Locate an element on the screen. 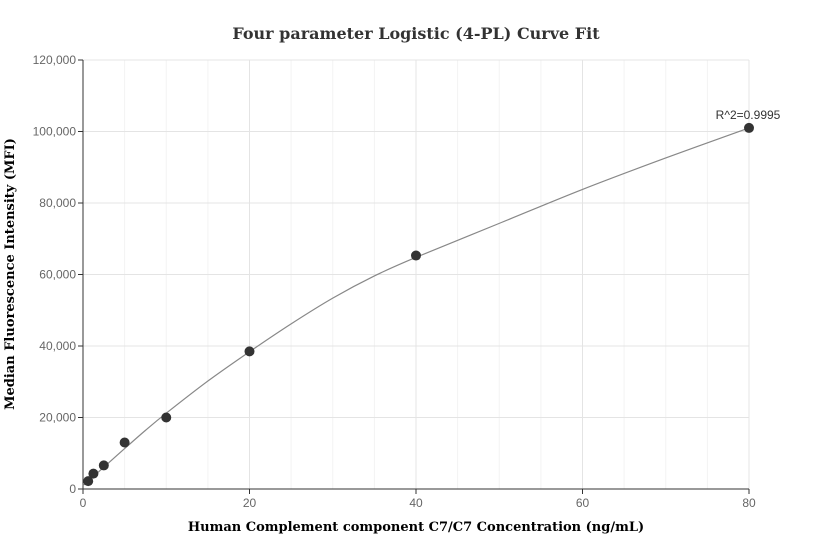 The height and width of the screenshot is (560, 832). y-tick-label: 40,000 is located at coordinates (57, 346).